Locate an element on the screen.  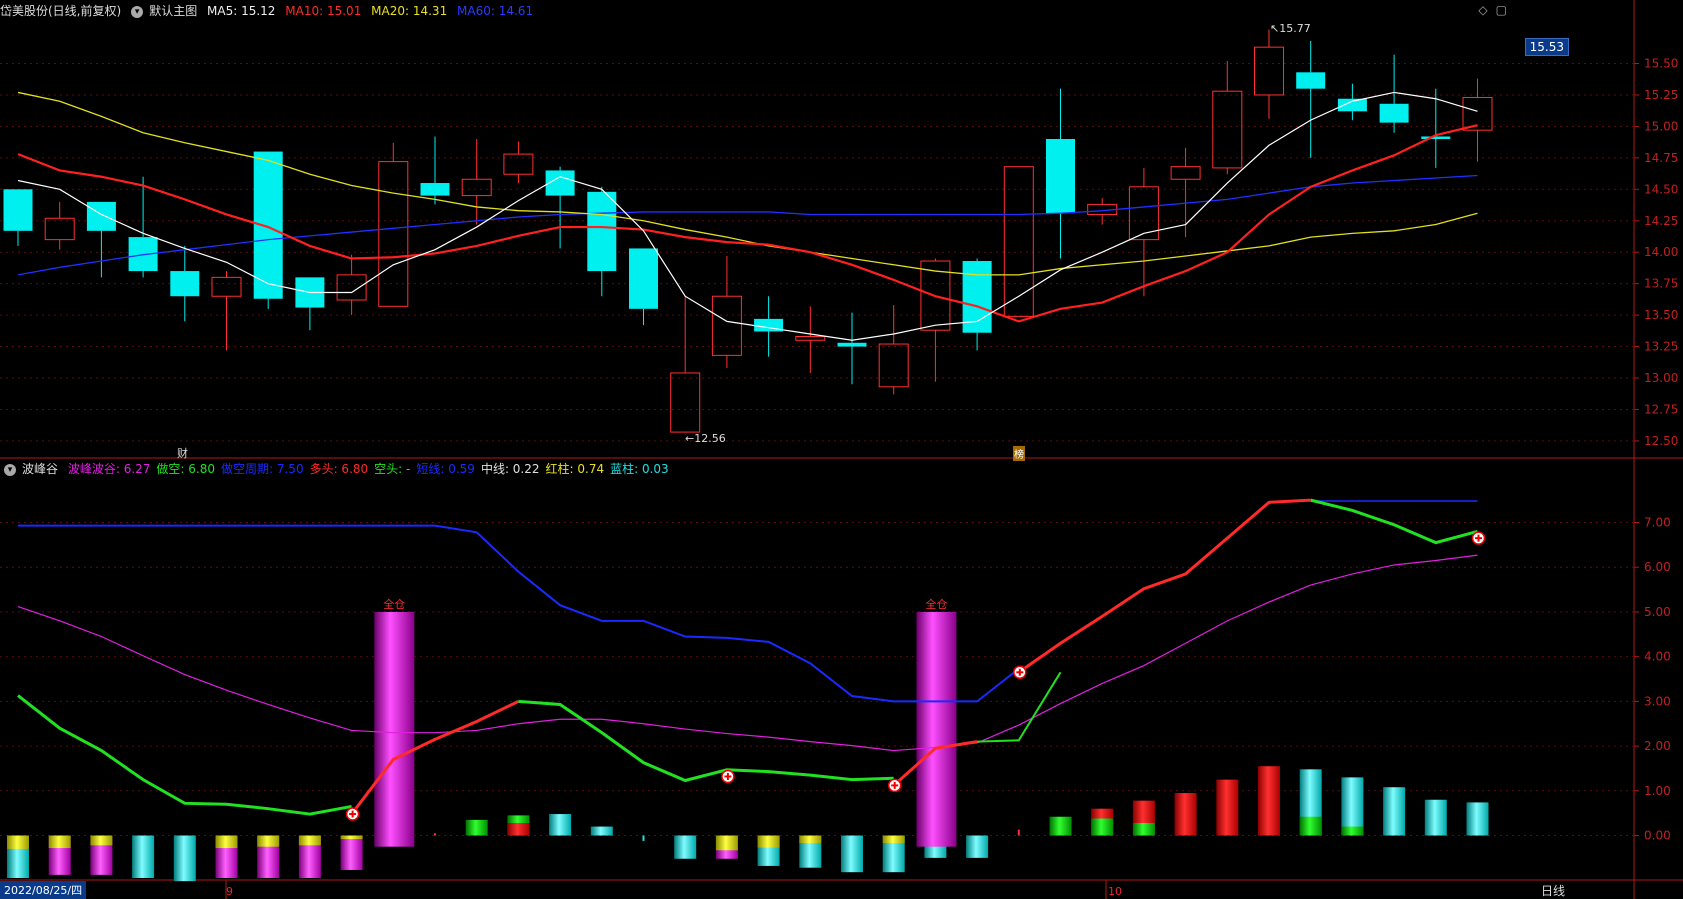
bull-red-line is located at coordinates (1165, 586).